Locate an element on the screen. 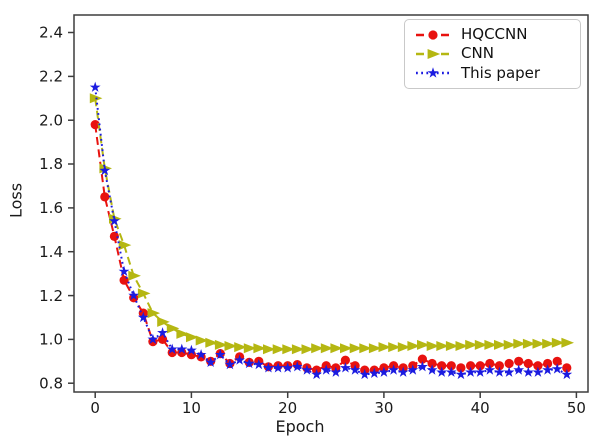 This screenshot has height=443, width=600. y-tick-label: 1.0 is located at coordinates (51, 340).